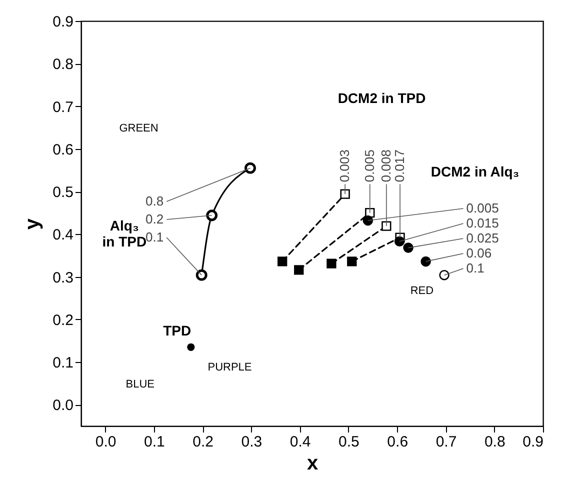 The image size is (582, 491). What do you see at coordinates (482, 223) in the screenshot?
I see `annotation: 0.015` at bounding box center [482, 223].